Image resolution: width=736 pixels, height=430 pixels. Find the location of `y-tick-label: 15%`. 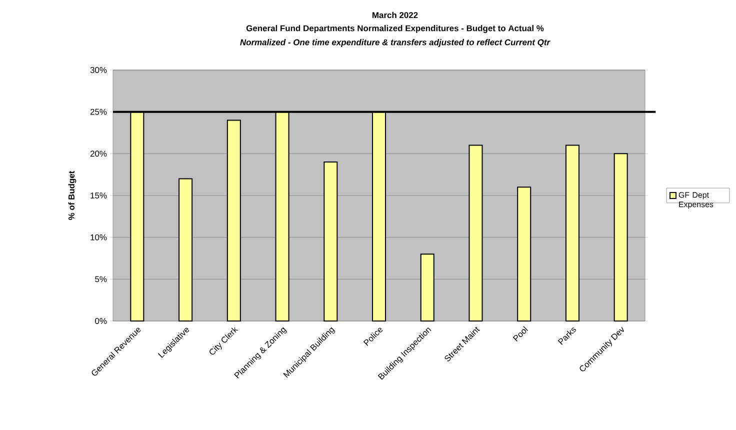

y-tick-label: 15% is located at coordinates (98, 195).